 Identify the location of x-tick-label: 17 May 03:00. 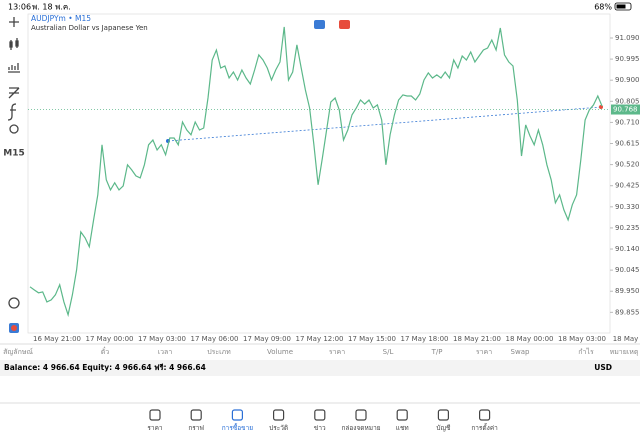
(162, 339).